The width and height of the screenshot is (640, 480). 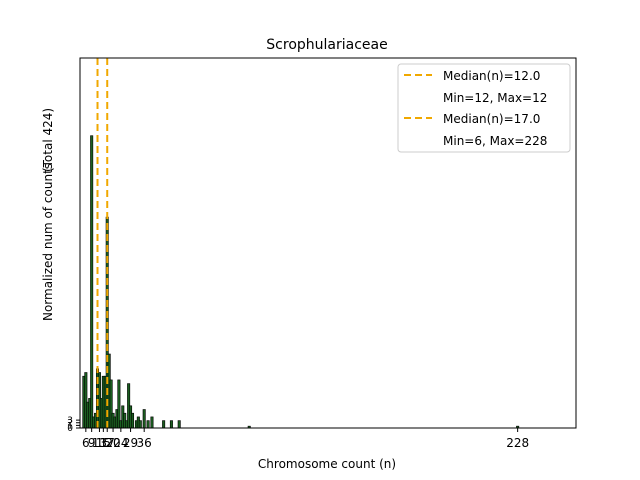 I want to click on bar-s2-n38, so click(x=148, y=424).